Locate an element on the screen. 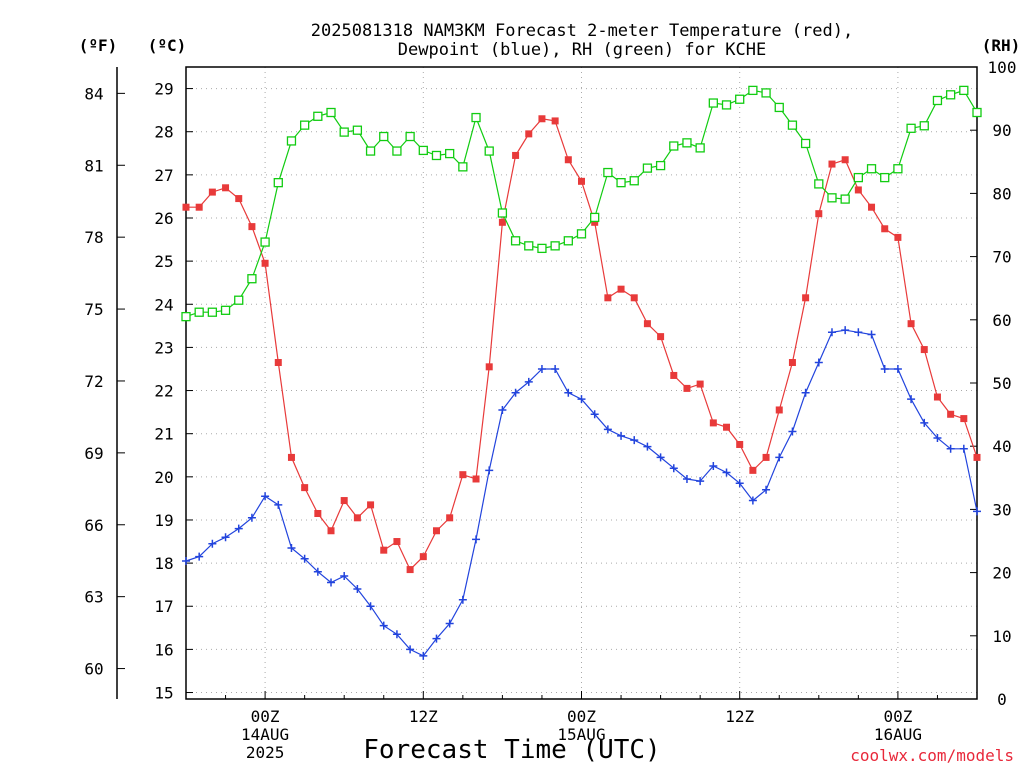 The width and height of the screenshot is (1024, 768). celsius-tick-label: 18 is located at coordinates (163, 563).